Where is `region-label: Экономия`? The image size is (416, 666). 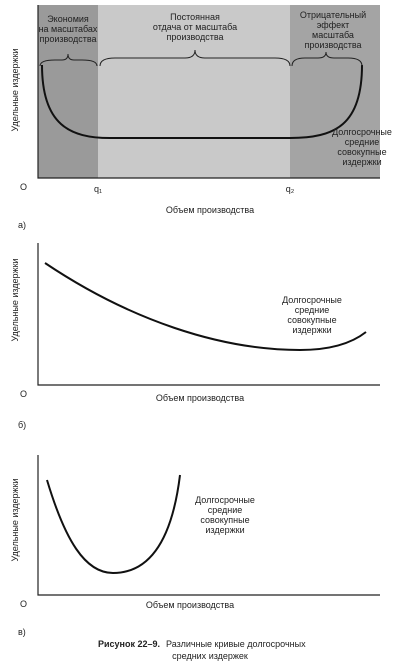 region-label: Экономия is located at coordinates (68, 19).